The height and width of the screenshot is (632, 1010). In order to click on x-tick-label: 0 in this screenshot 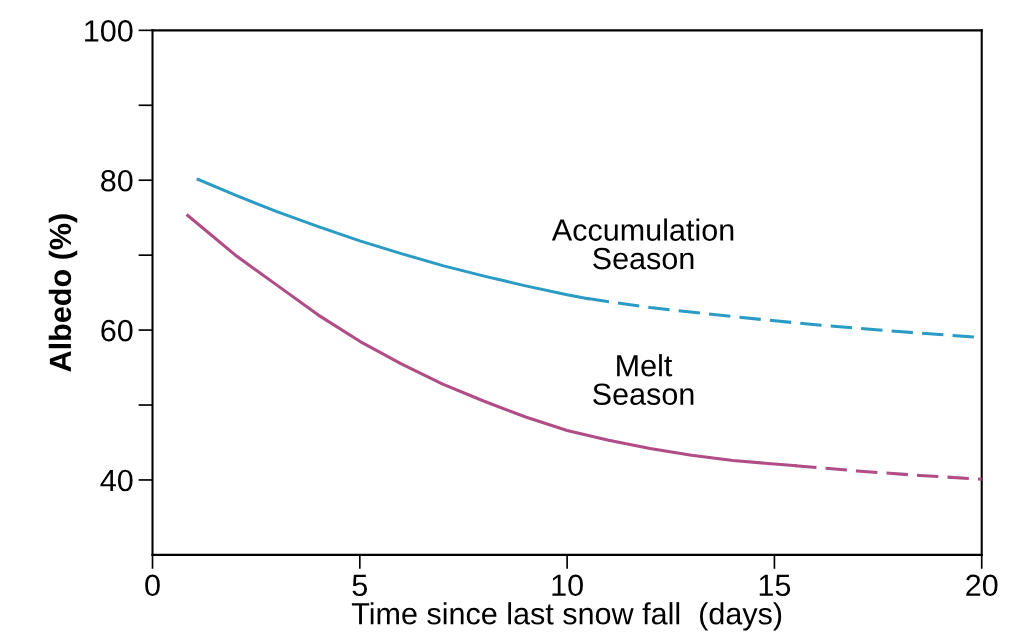, I will do `click(152, 585)`.